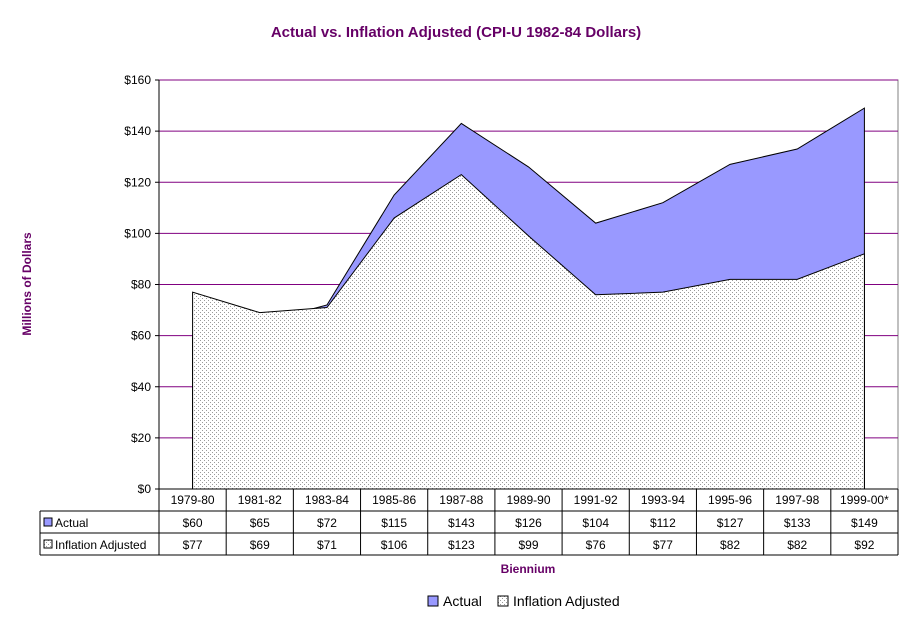 This screenshot has width=912, height=629. I want to click on data-label: $69, so click(260, 545).